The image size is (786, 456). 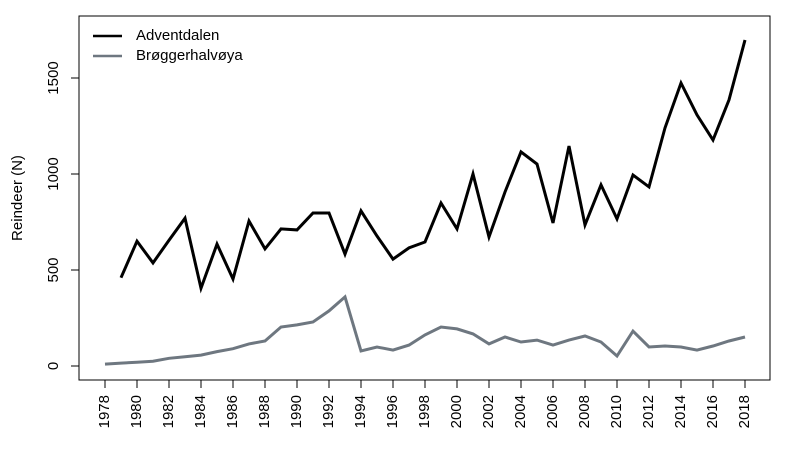 What do you see at coordinates (648, 411) in the screenshot?
I see `x-tick-label: 2012` at bounding box center [648, 411].